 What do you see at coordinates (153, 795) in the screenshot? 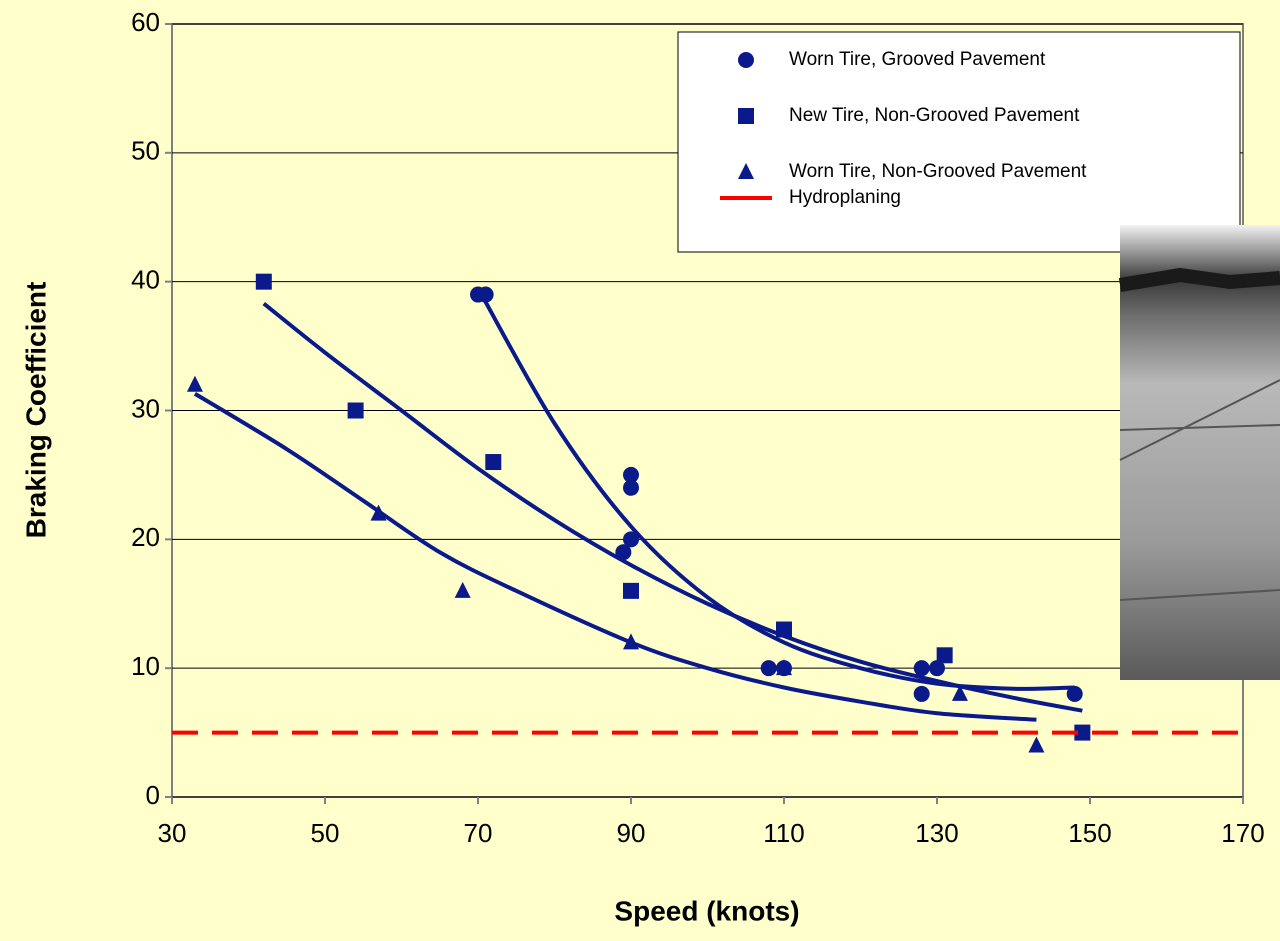
I see `y-tick-label: 0` at bounding box center [153, 795].